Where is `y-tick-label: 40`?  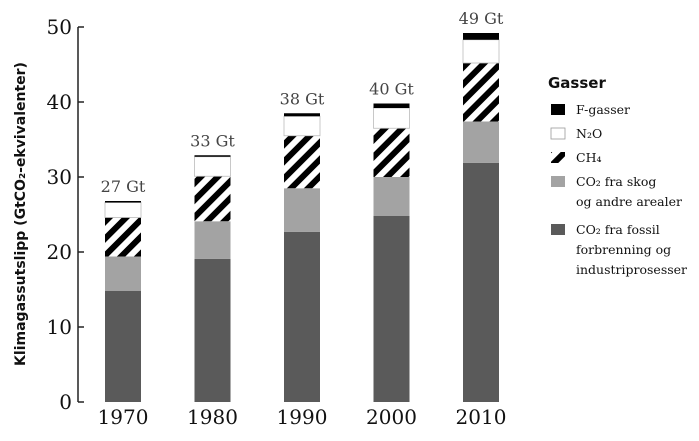
y-tick-label: 40 is located at coordinates (59, 102).